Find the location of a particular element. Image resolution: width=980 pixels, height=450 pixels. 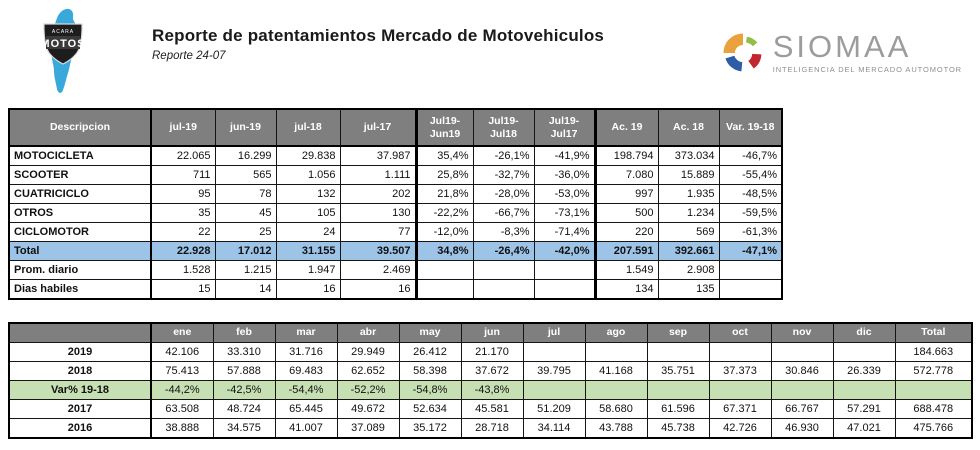

column-header: jun is located at coordinates (492, 332).